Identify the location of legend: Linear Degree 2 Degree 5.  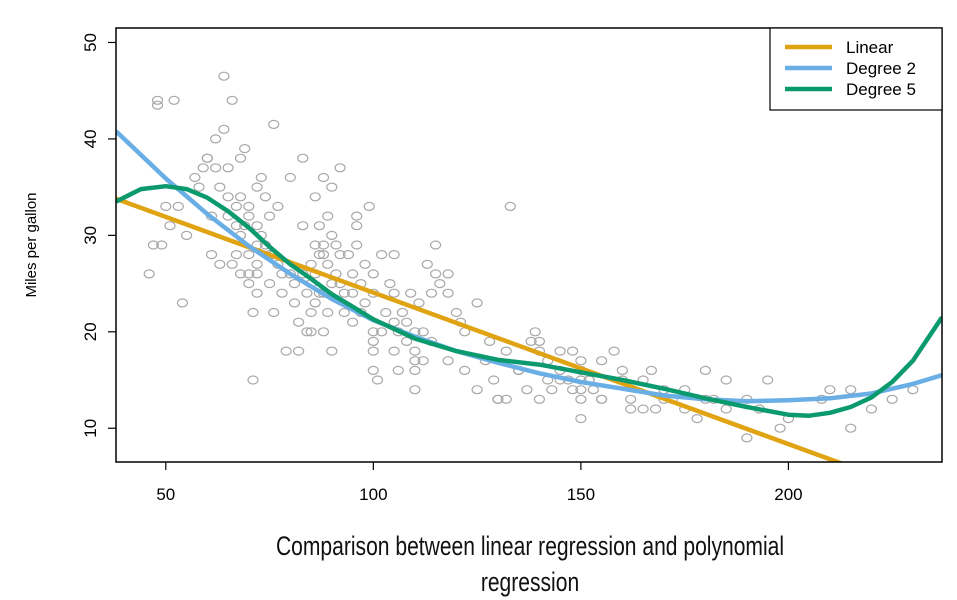
(856, 69).